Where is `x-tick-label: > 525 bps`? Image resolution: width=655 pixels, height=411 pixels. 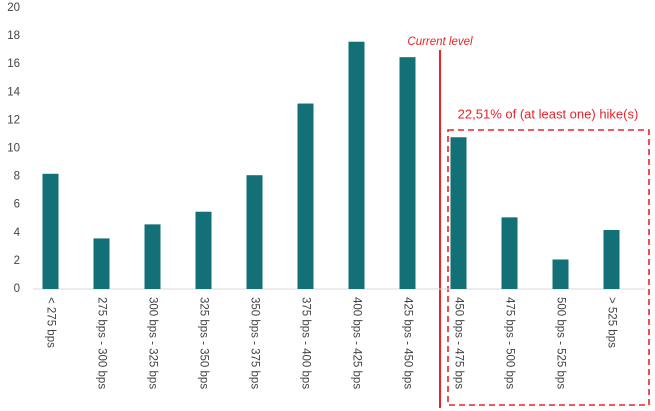
x-tick-label: > 525 bps is located at coordinates (611, 322).